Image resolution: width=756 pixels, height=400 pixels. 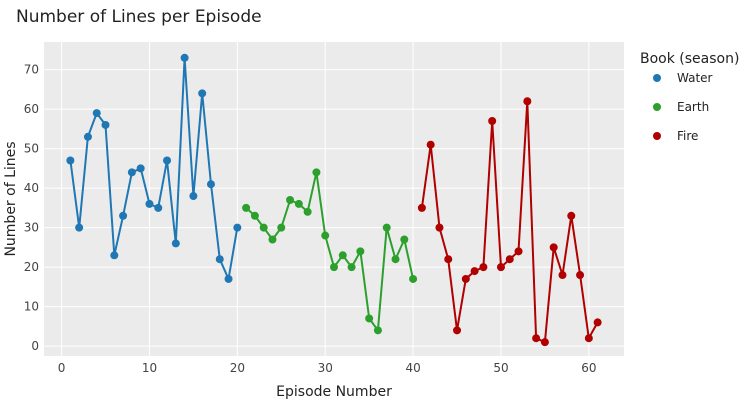 What do you see at coordinates (687, 136) in the screenshot?
I see `legend-label-fire: Fire` at bounding box center [687, 136].